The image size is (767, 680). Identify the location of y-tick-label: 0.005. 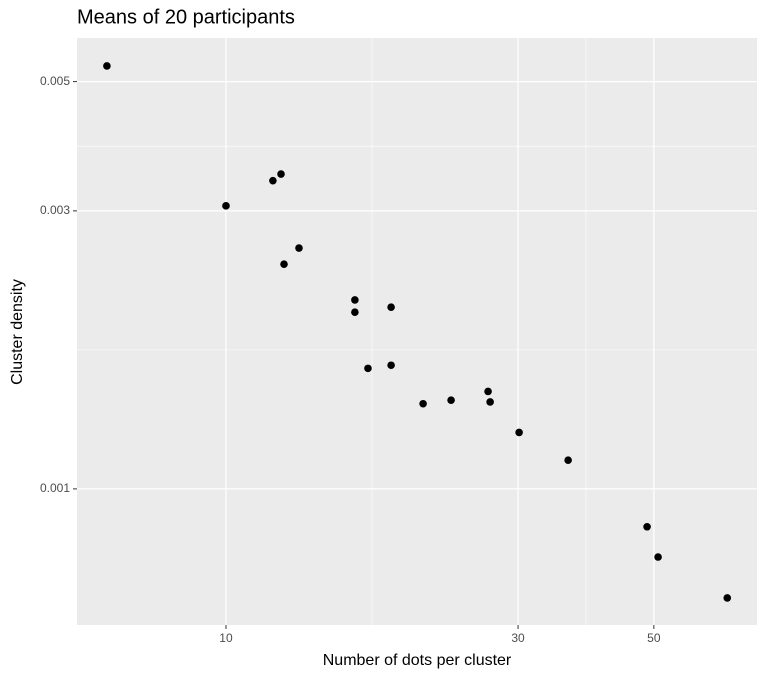
(55, 81).